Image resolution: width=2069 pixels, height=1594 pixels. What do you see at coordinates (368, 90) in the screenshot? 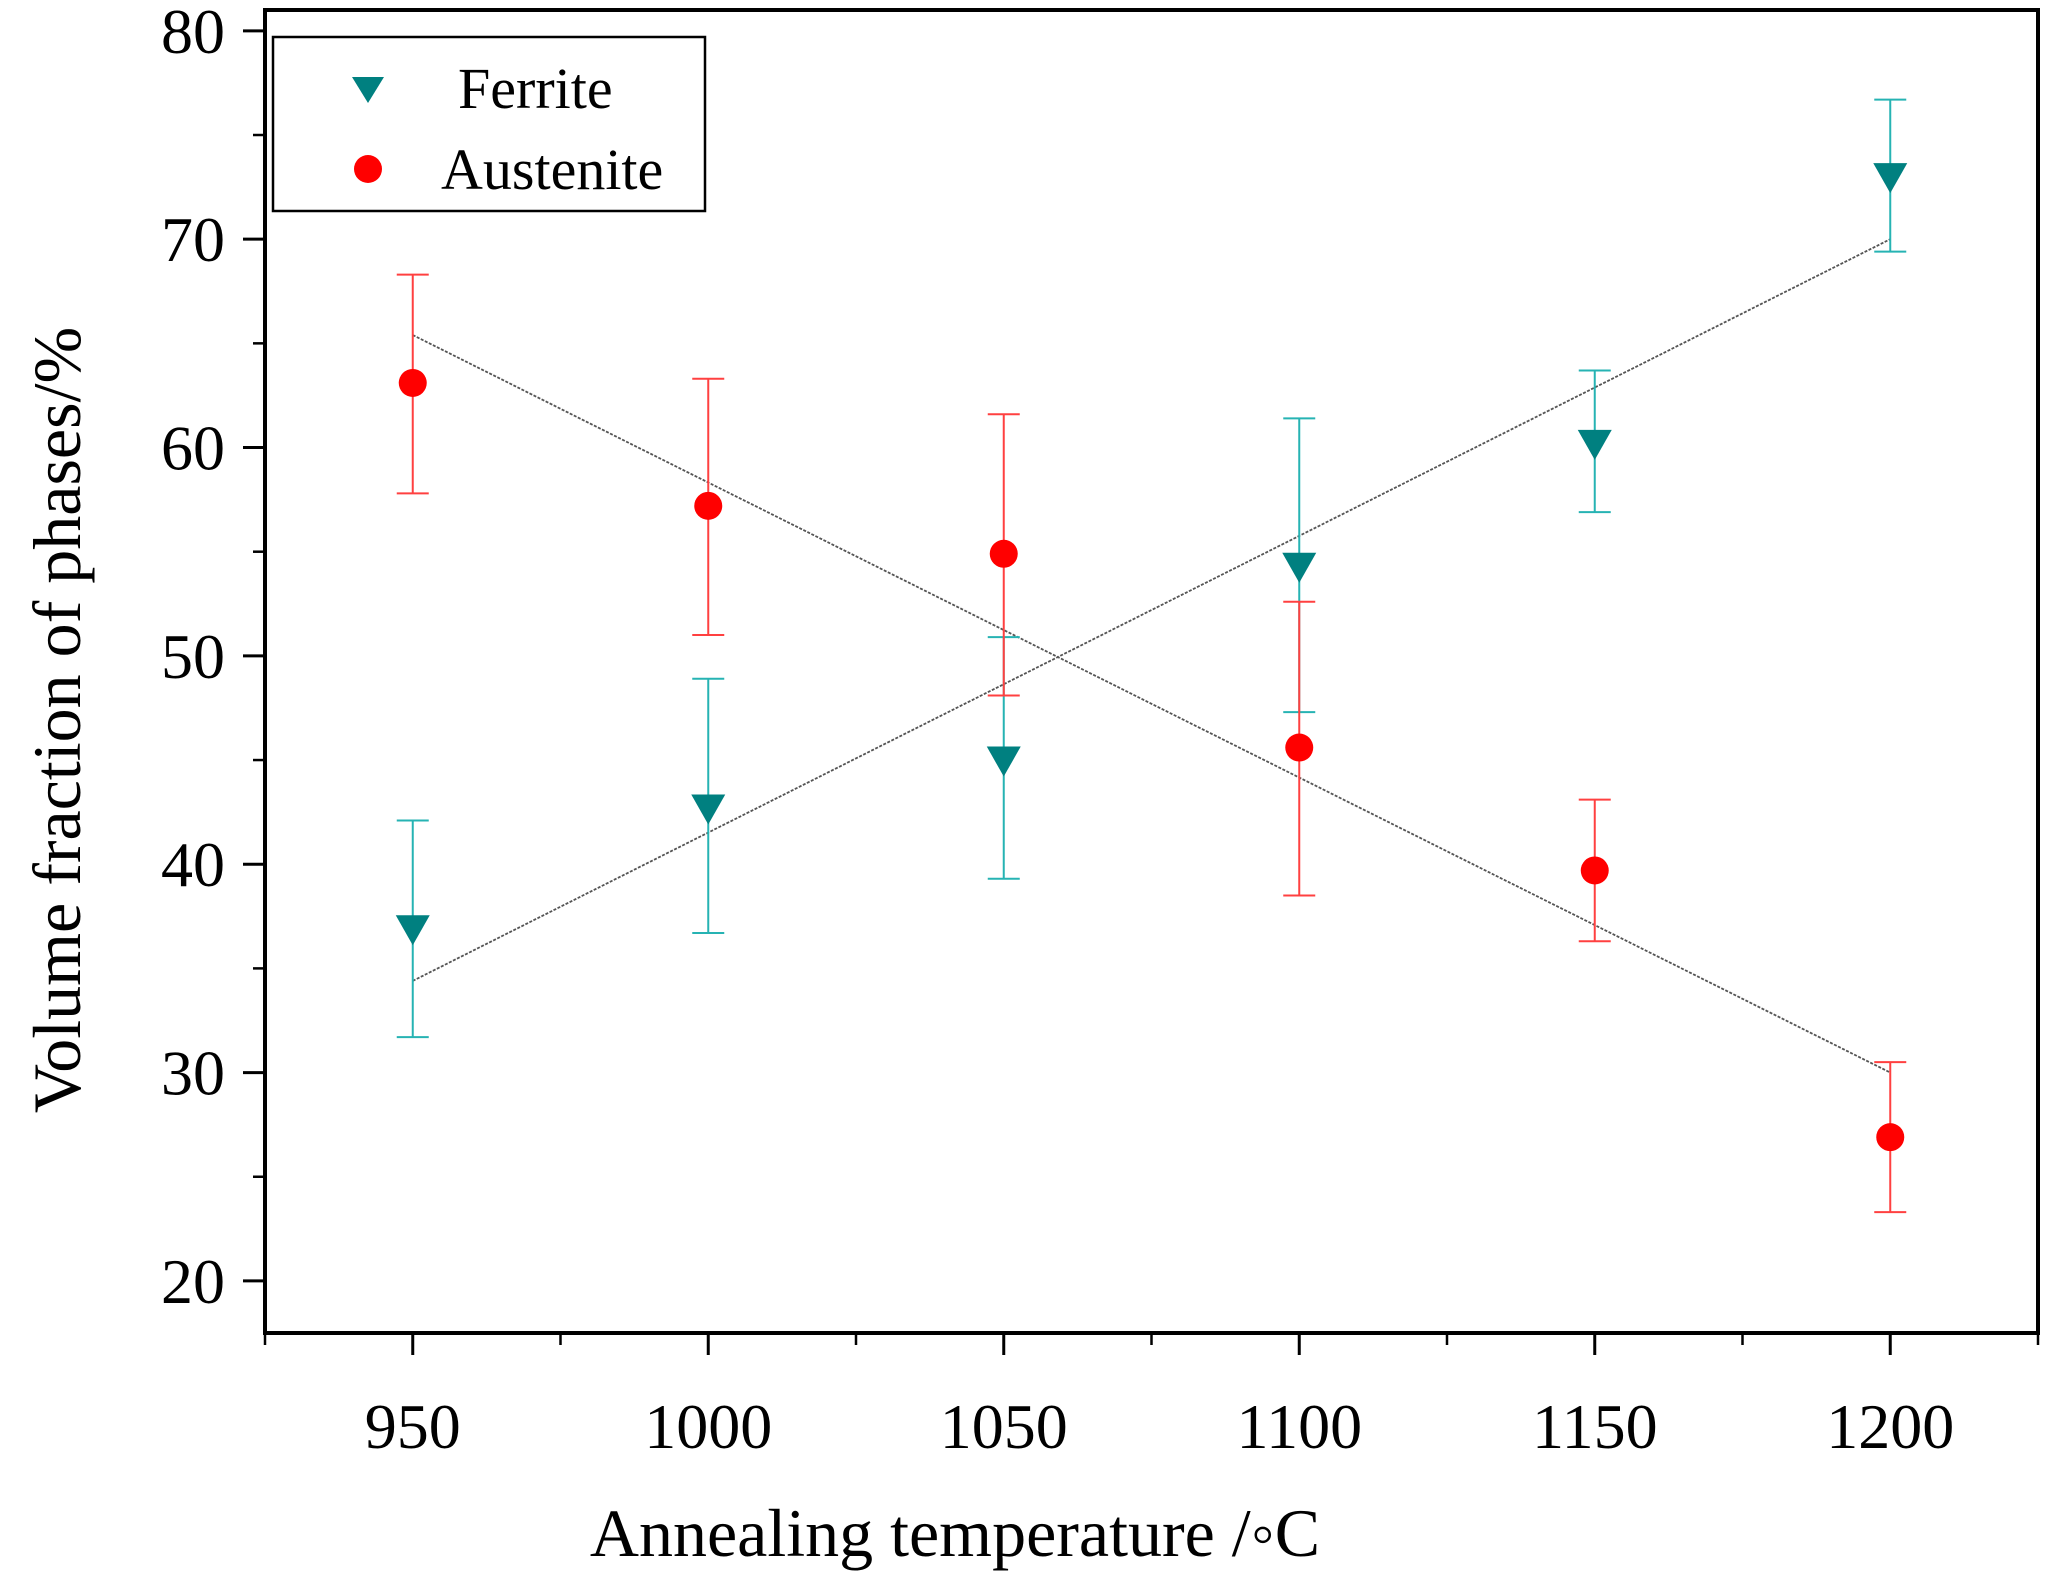
I see `legend-ferrite-marker` at bounding box center [368, 90].